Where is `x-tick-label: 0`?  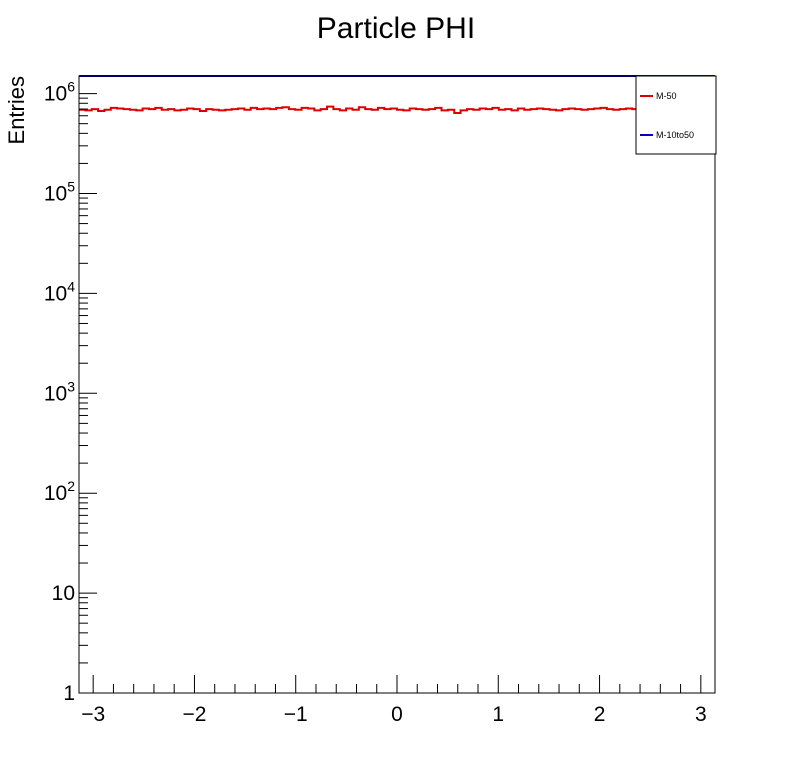 x-tick-label: 0 is located at coordinates (397, 714).